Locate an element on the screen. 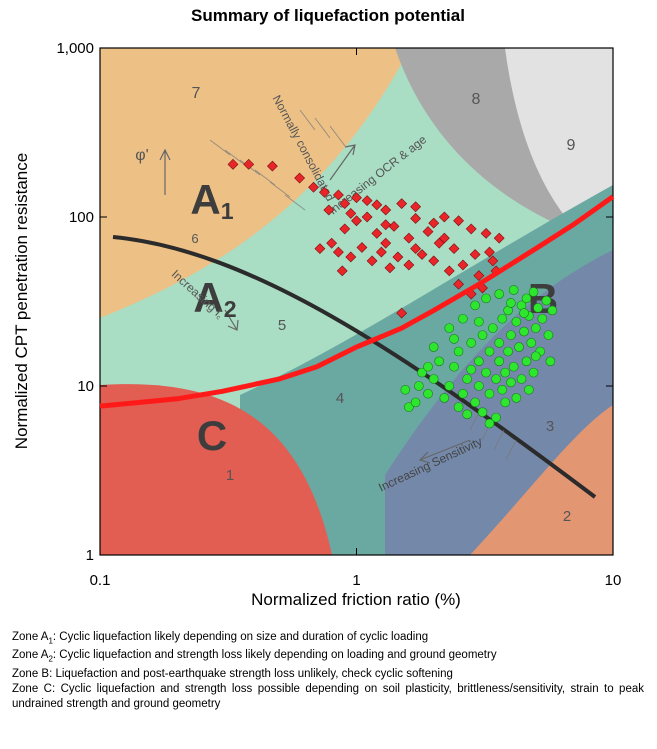 Image resolution: width=657 pixels, height=749 pixels. zone-label-text: 9 is located at coordinates (571, 145).